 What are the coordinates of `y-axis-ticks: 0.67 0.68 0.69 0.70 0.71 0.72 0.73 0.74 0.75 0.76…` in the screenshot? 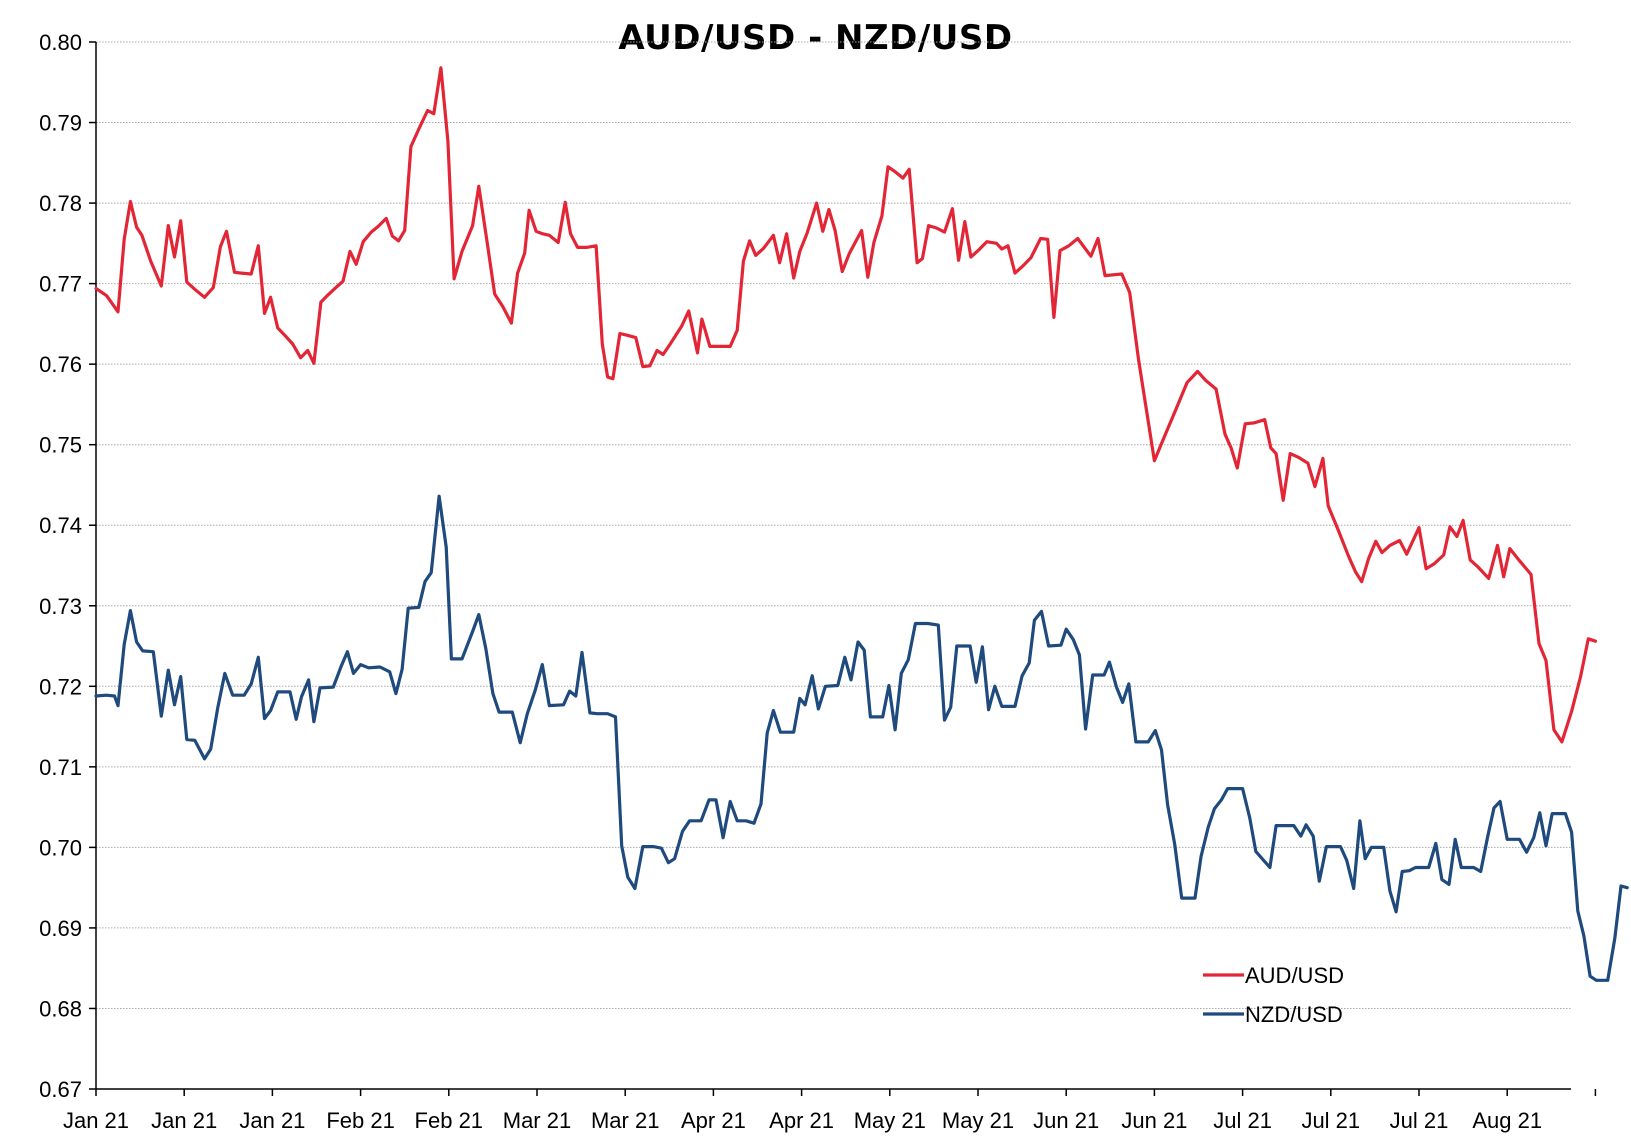 It's located at (67, 566).